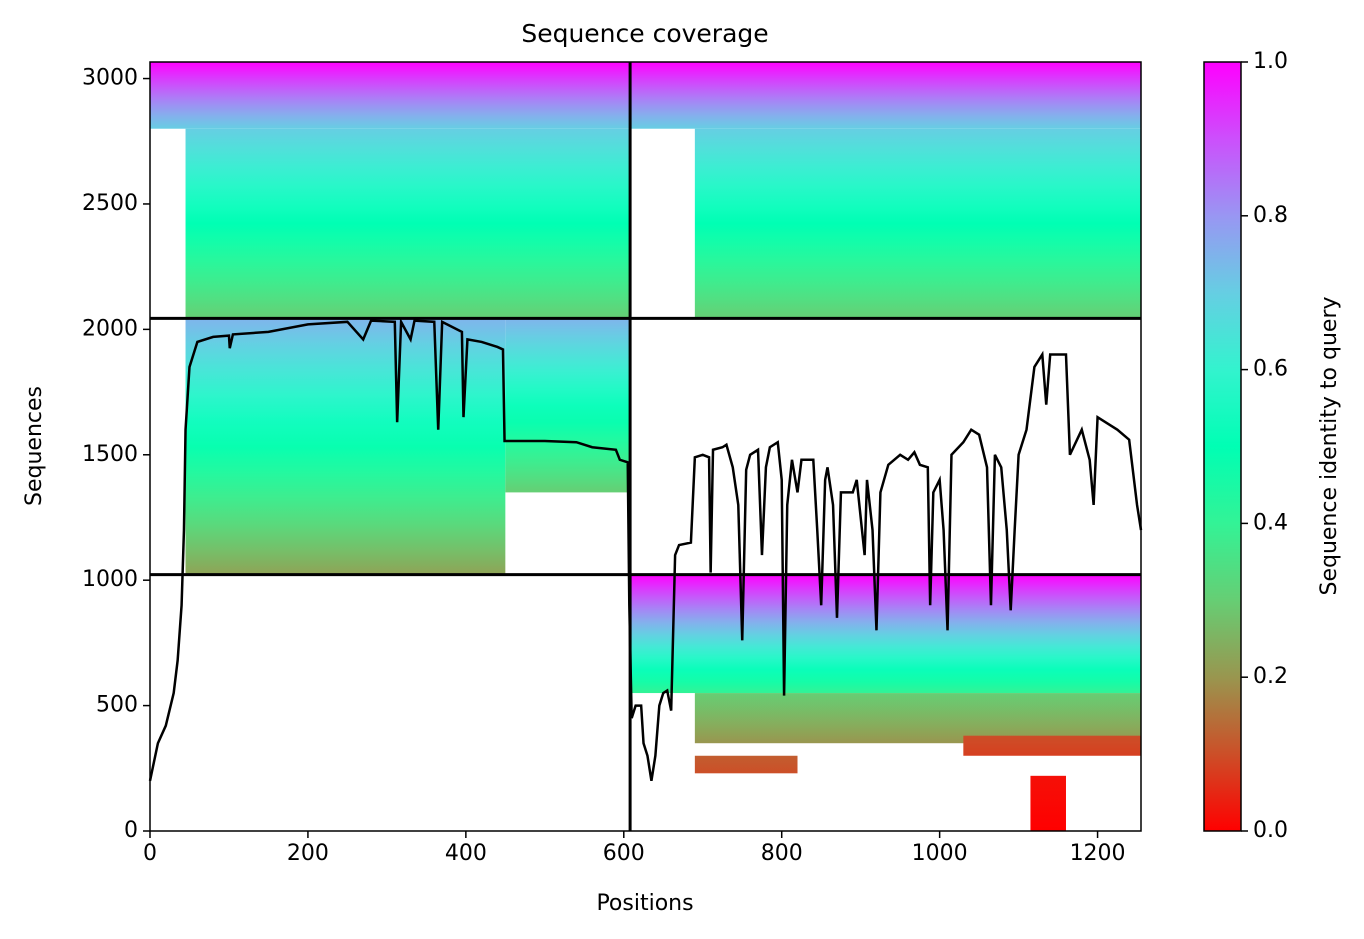 Image resolution: width=1364 pixels, height=939 pixels. Describe the element at coordinates (644, 903) in the screenshot. I see `x-axis-label: Positions` at that location.